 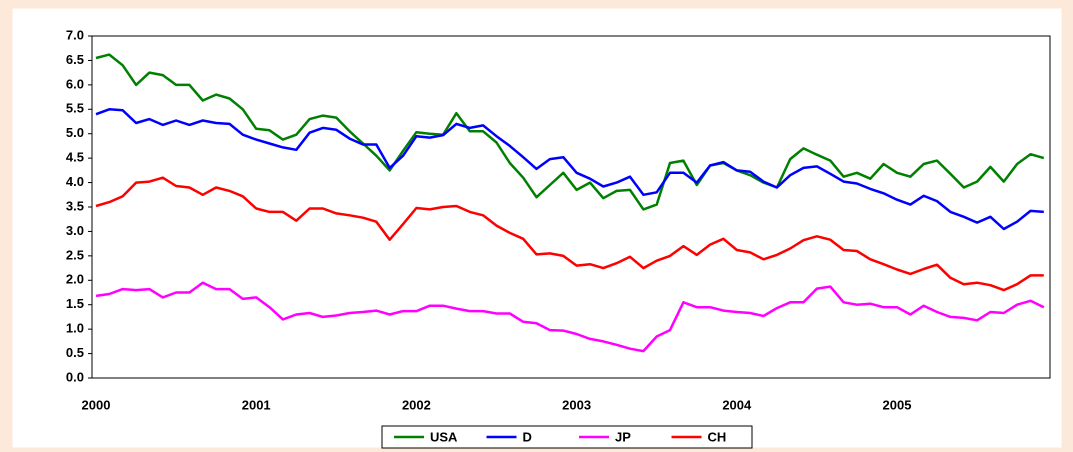 I want to click on y-tick-label: 0.5, so click(x=75, y=352).